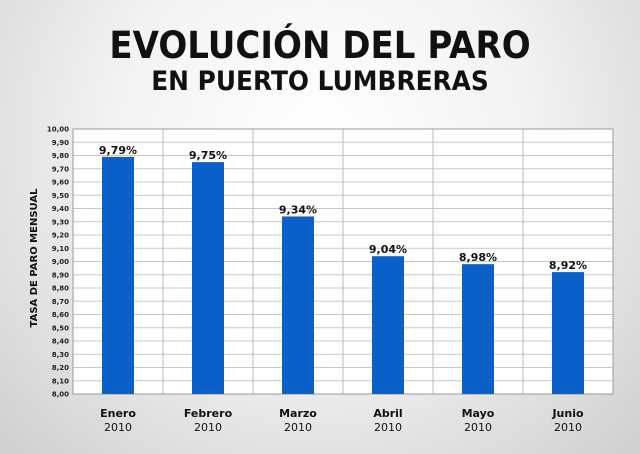 This screenshot has width=640, height=454. What do you see at coordinates (298, 413) in the screenshot?
I see `x-tick-label: Marzo` at bounding box center [298, 413].